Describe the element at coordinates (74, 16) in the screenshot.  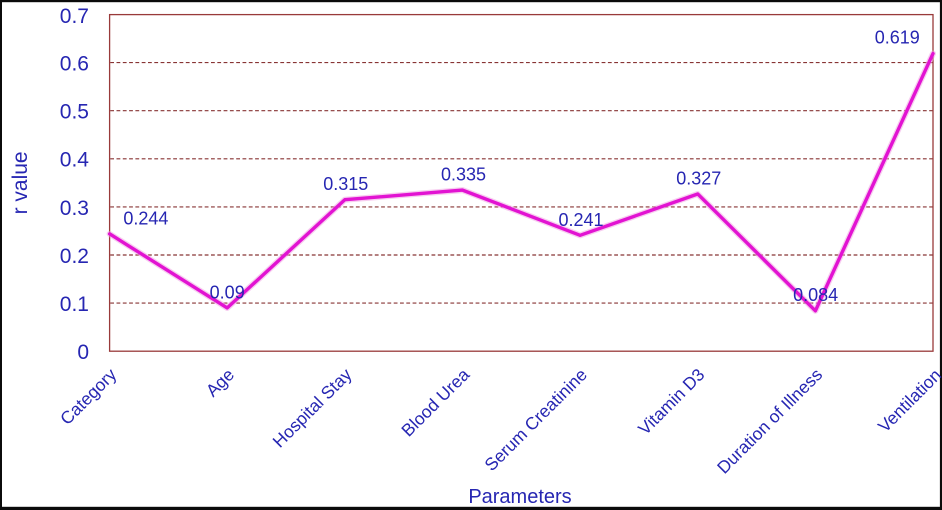
I see `svg-text: 0.7` at that location.